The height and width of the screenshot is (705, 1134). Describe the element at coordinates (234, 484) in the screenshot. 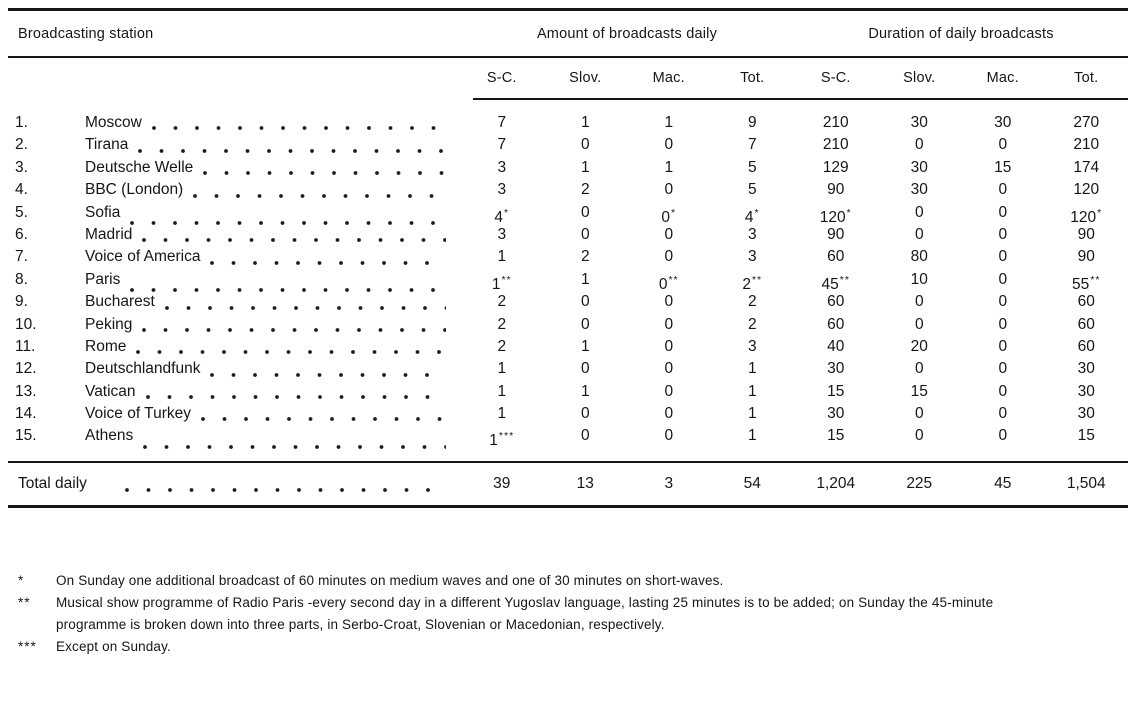

I see `total-label-cell: Total daily` at that location.